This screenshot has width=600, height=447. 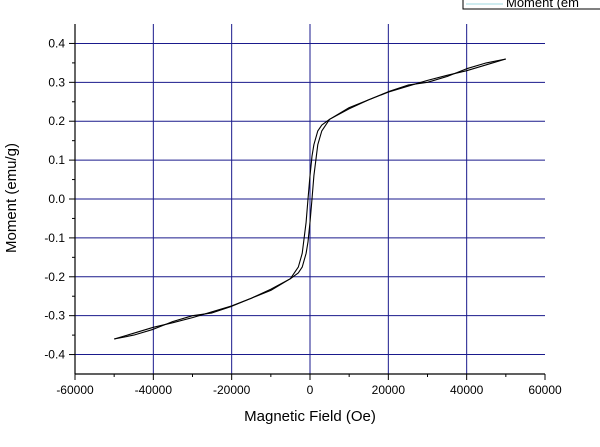 I want to click on legend-box, so click(x=531, y=5).